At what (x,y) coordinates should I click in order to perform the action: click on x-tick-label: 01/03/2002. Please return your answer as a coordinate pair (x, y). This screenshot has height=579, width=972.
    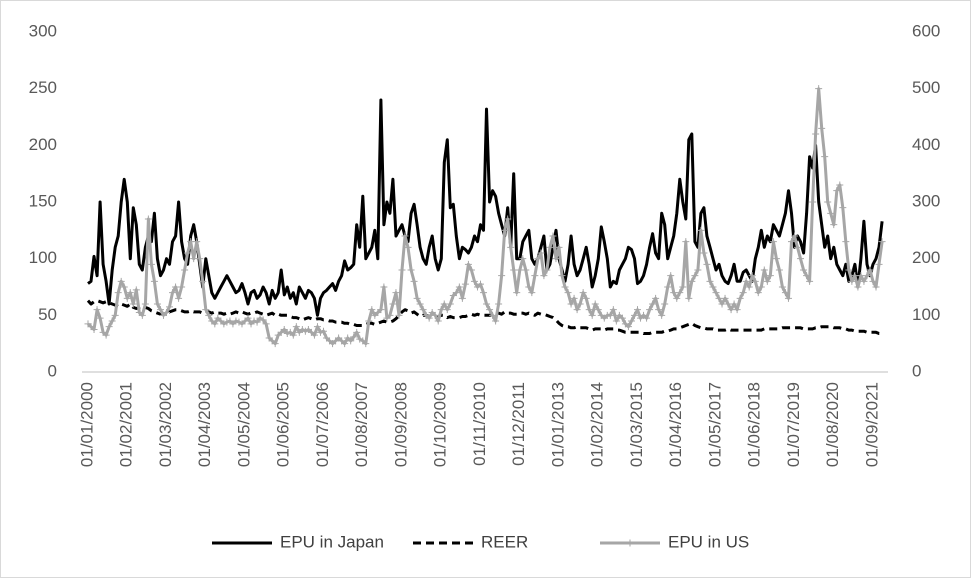
    Looking at the image, I should click on (165, 424).